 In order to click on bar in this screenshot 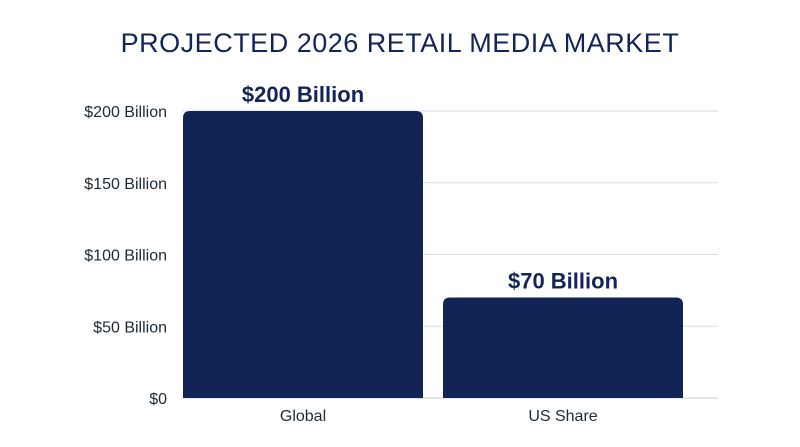, I will do `click(563, 347)`.